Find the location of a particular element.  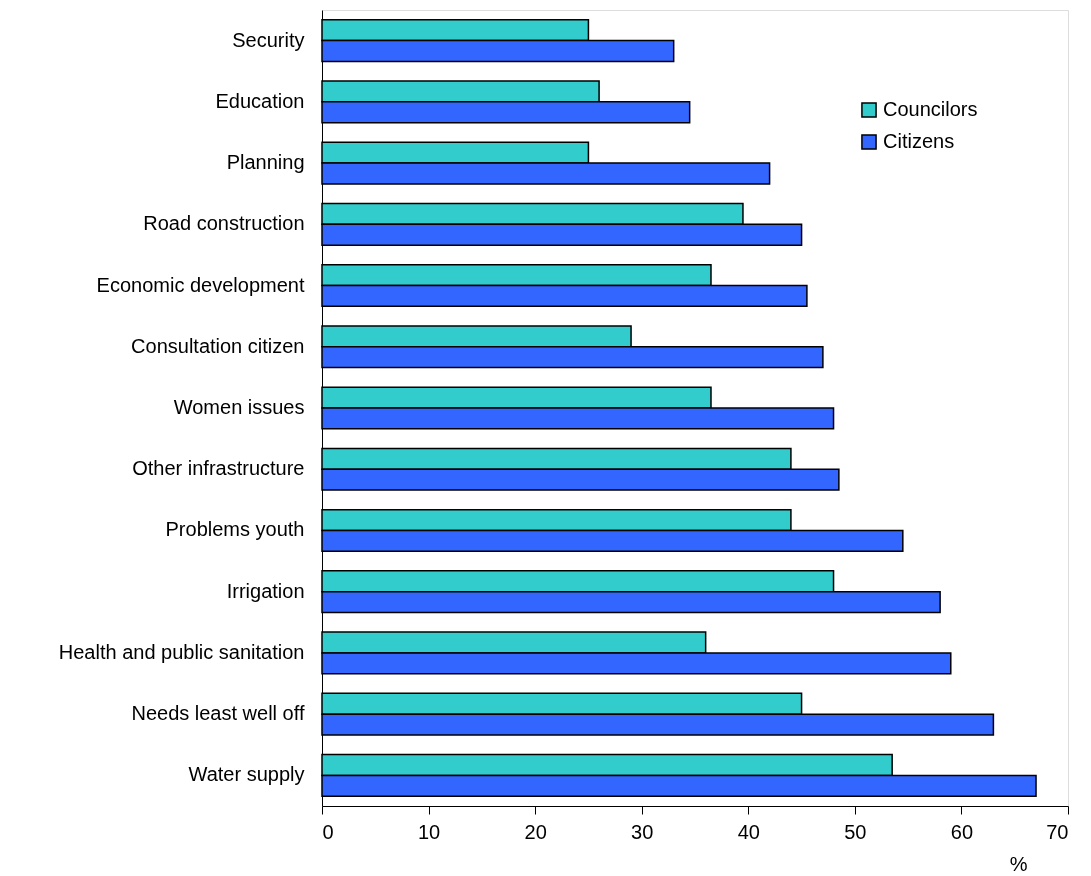

y-tick-label: Education is located at coordinates (260, 100).